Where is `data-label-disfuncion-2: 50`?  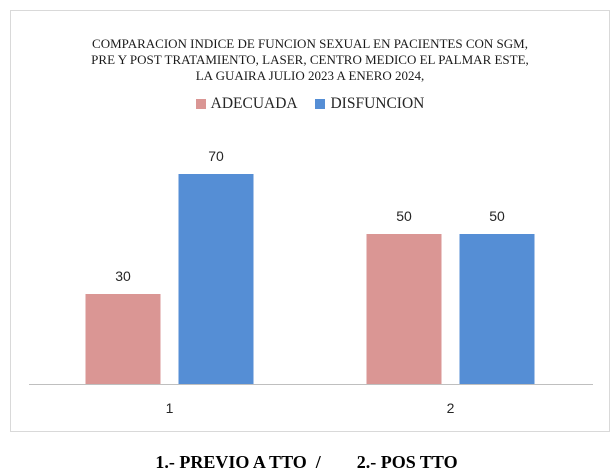 data-label-disfuncion-2: 50 is located at coordinates (497, 216).